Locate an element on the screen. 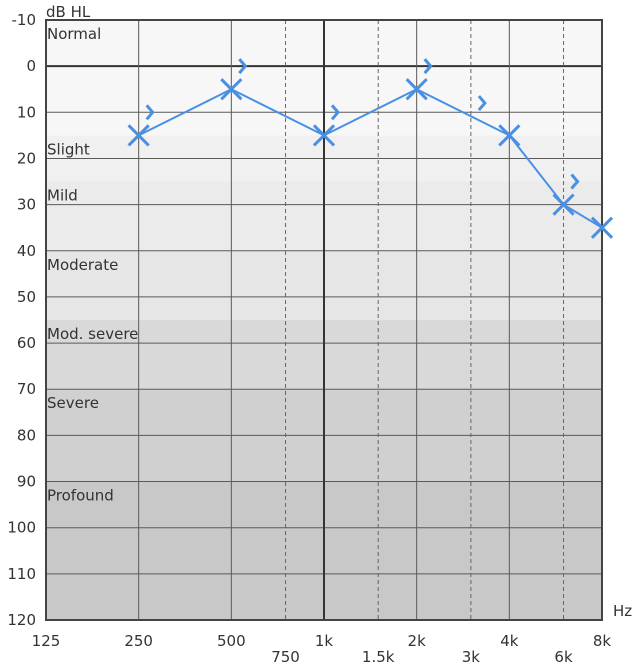 The image size is (638, 664). x-tick-label-minor: 1.5k is located at coordinates (378, 656).